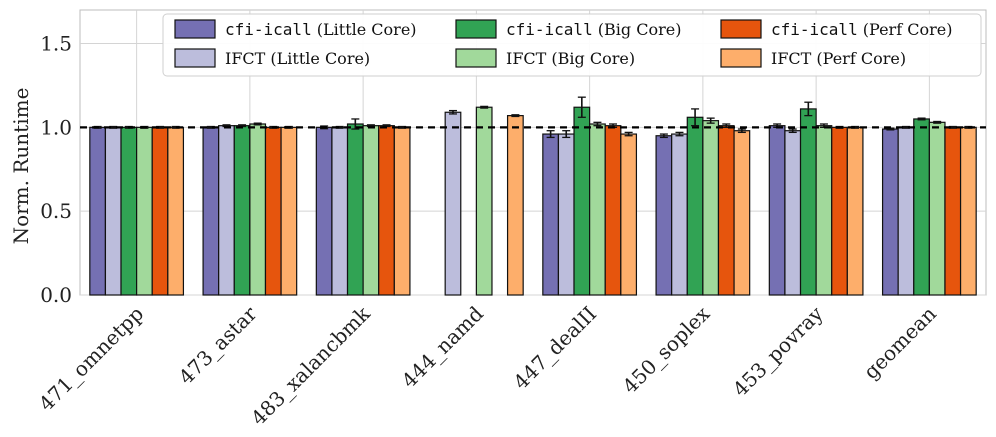 Image resolution: width=996 pixels, height=437 pixels. What do you see at coordinates (597, 209) in the screenshot?
I see `bar-4-447_dealII` at bounding box center [597, 209].